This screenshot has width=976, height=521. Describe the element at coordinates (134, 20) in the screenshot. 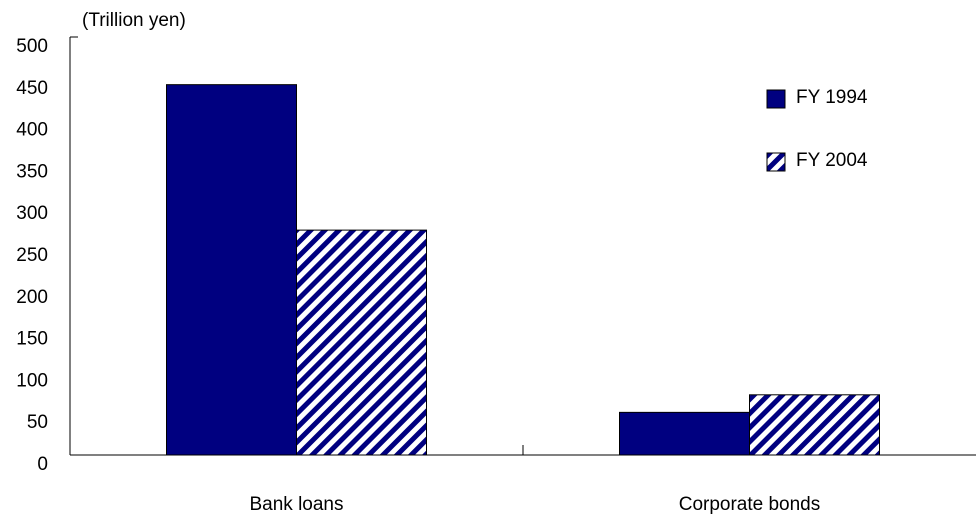

I see `y-axis-label: (Trillion yen)` at that location.